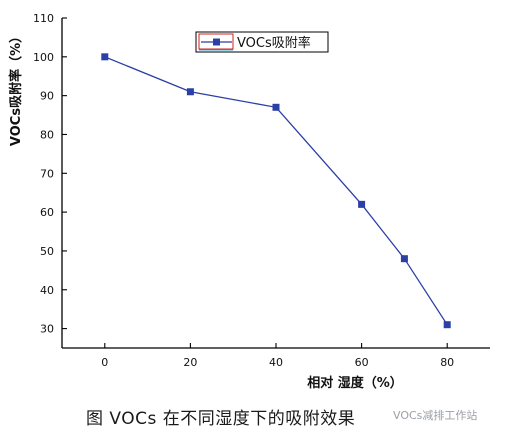  I want to click on watermark: VOCs减排工作站, so click(435, 415).